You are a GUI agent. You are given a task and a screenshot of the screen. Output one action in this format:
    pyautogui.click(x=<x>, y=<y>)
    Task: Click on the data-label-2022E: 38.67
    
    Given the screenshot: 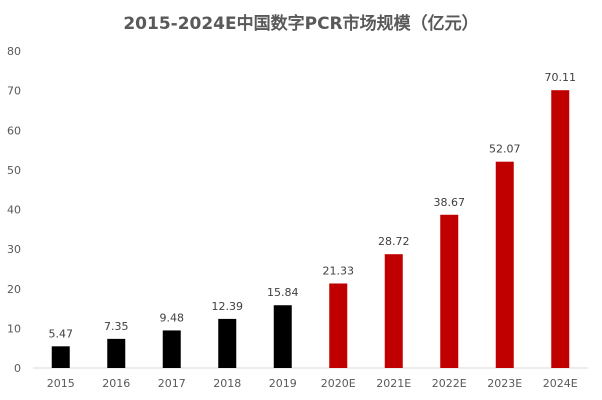 What is the action you would take?
    pyautogui.click(x=450, y=202)
    